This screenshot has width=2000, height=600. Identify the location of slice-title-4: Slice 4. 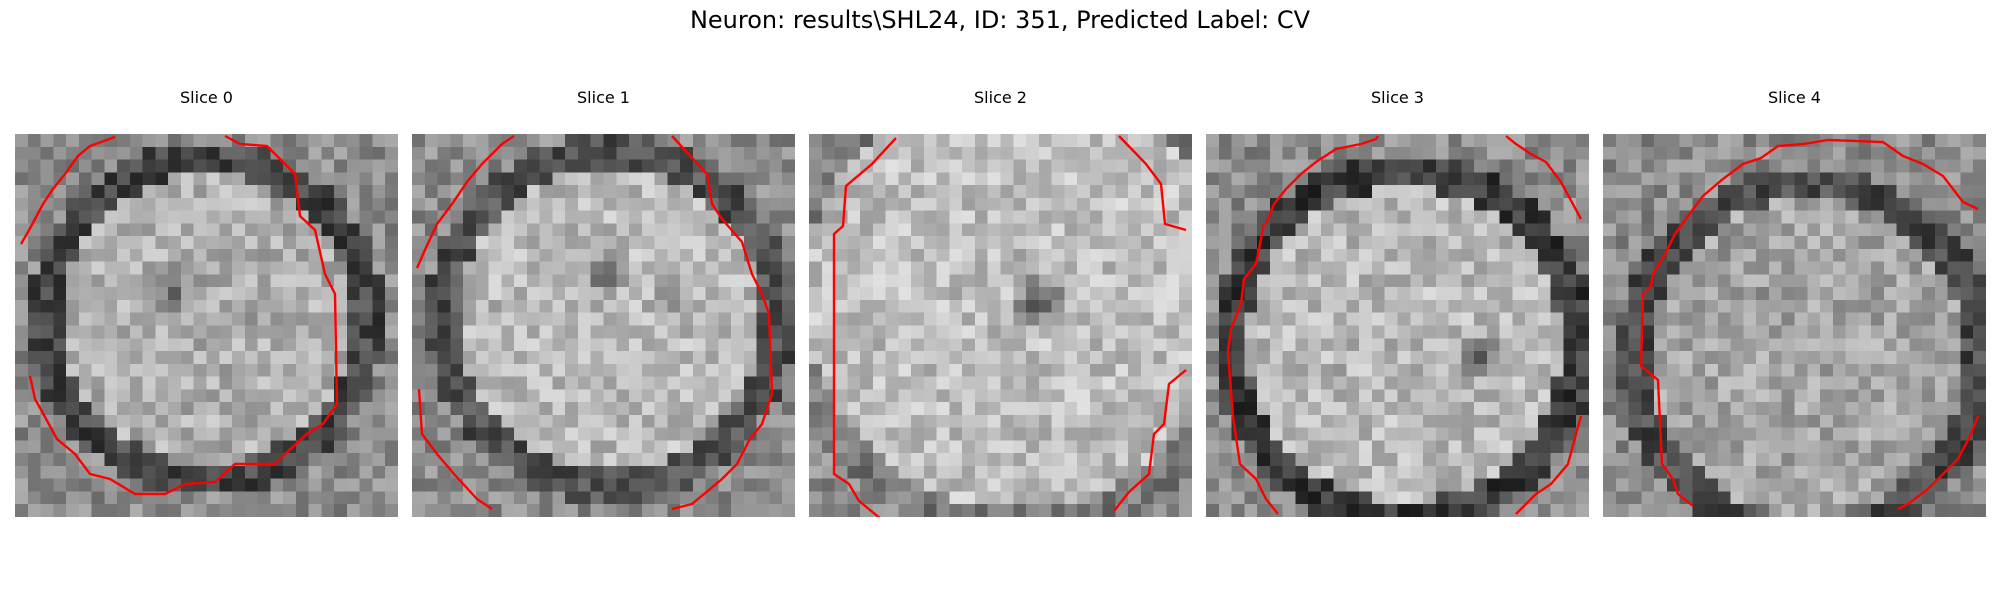
(1794, 97).